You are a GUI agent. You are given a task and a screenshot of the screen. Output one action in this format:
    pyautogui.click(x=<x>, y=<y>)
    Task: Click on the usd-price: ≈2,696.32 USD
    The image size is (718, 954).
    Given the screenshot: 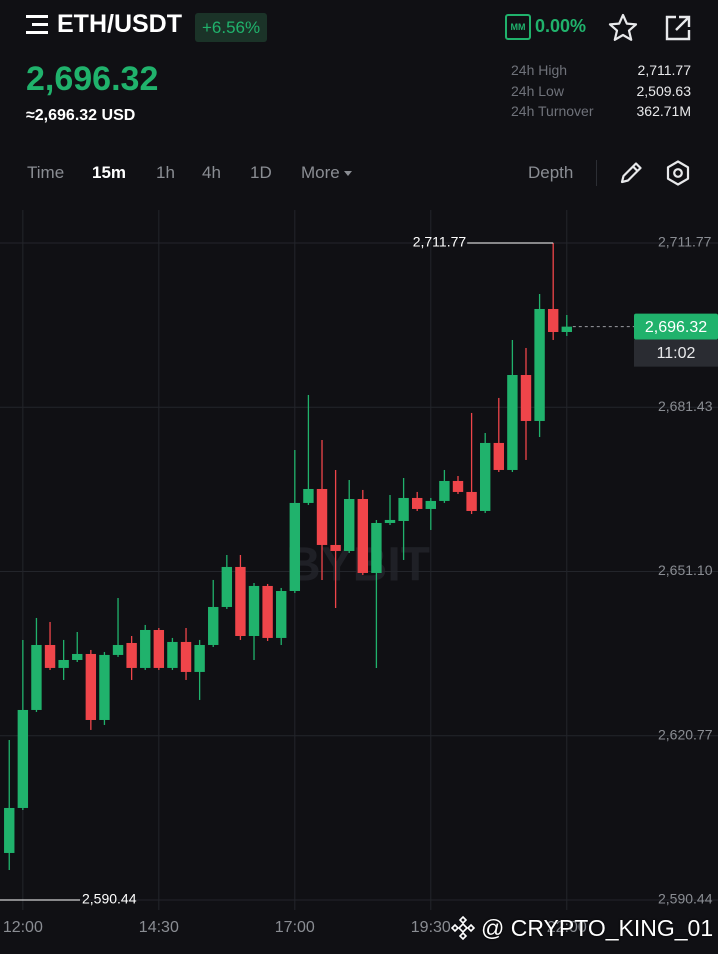 What is the action you would take?
    pyautogui.click(x=81, y=115)
    